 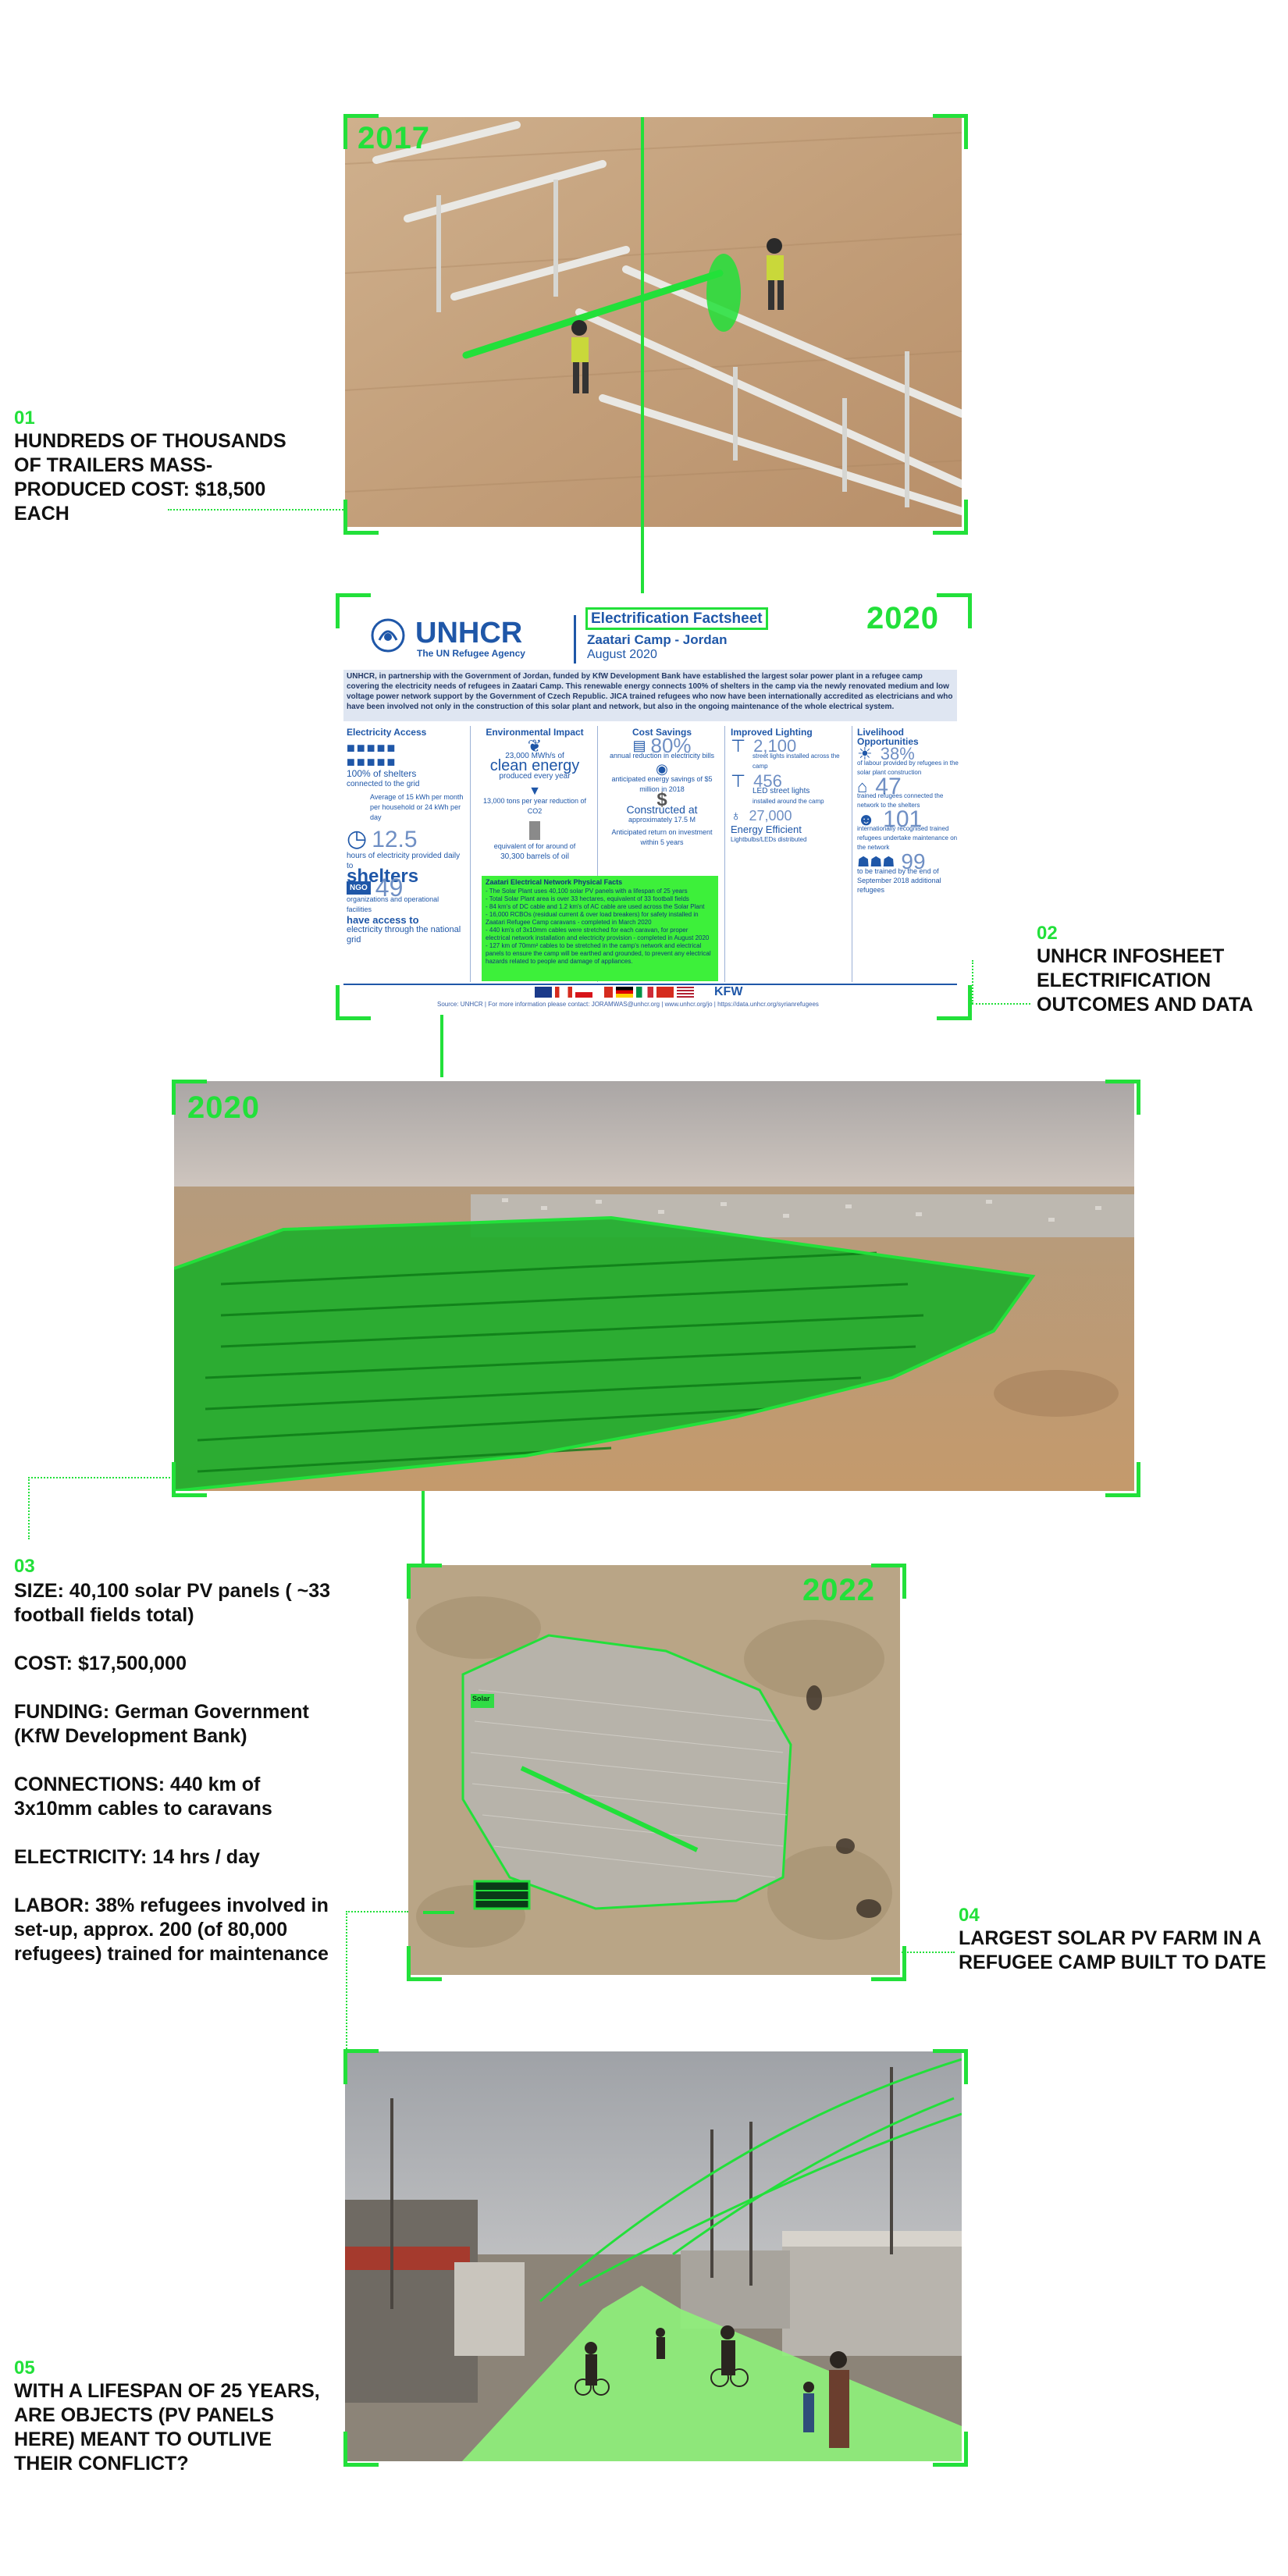 I want to click on flag-row, so click(x=614, y=992).